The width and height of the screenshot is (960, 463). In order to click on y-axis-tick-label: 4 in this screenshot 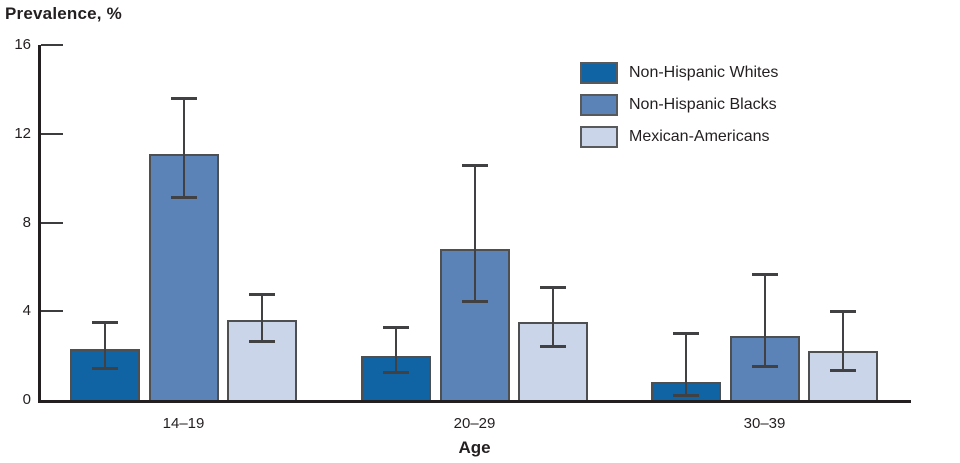, I will do `click(26, 311)`.